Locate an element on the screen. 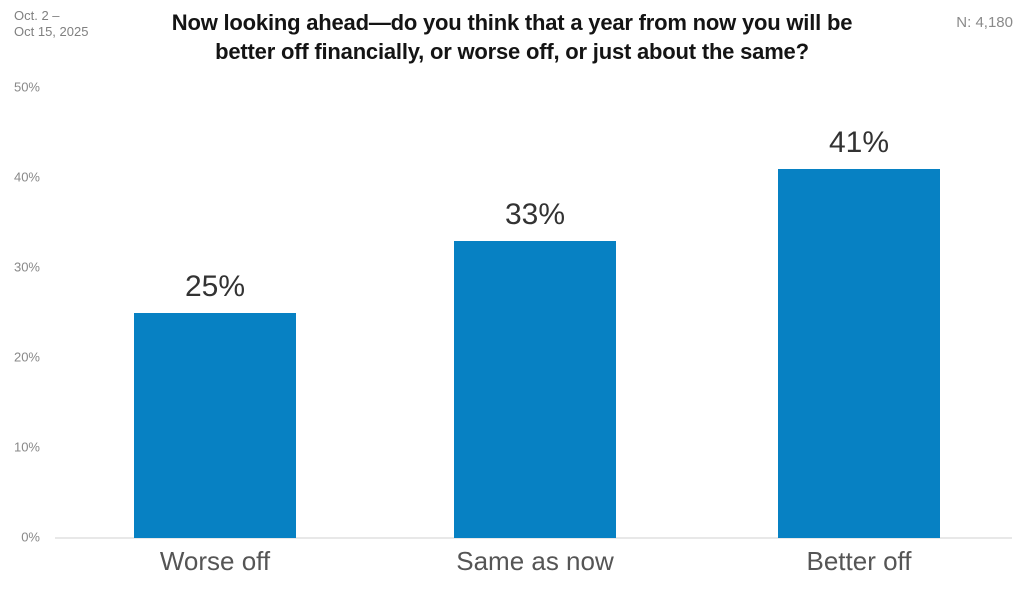 This screenshot has height=590, width=1024. date-range-line1: Oct. 2 – is located at coordinates (37, 15).